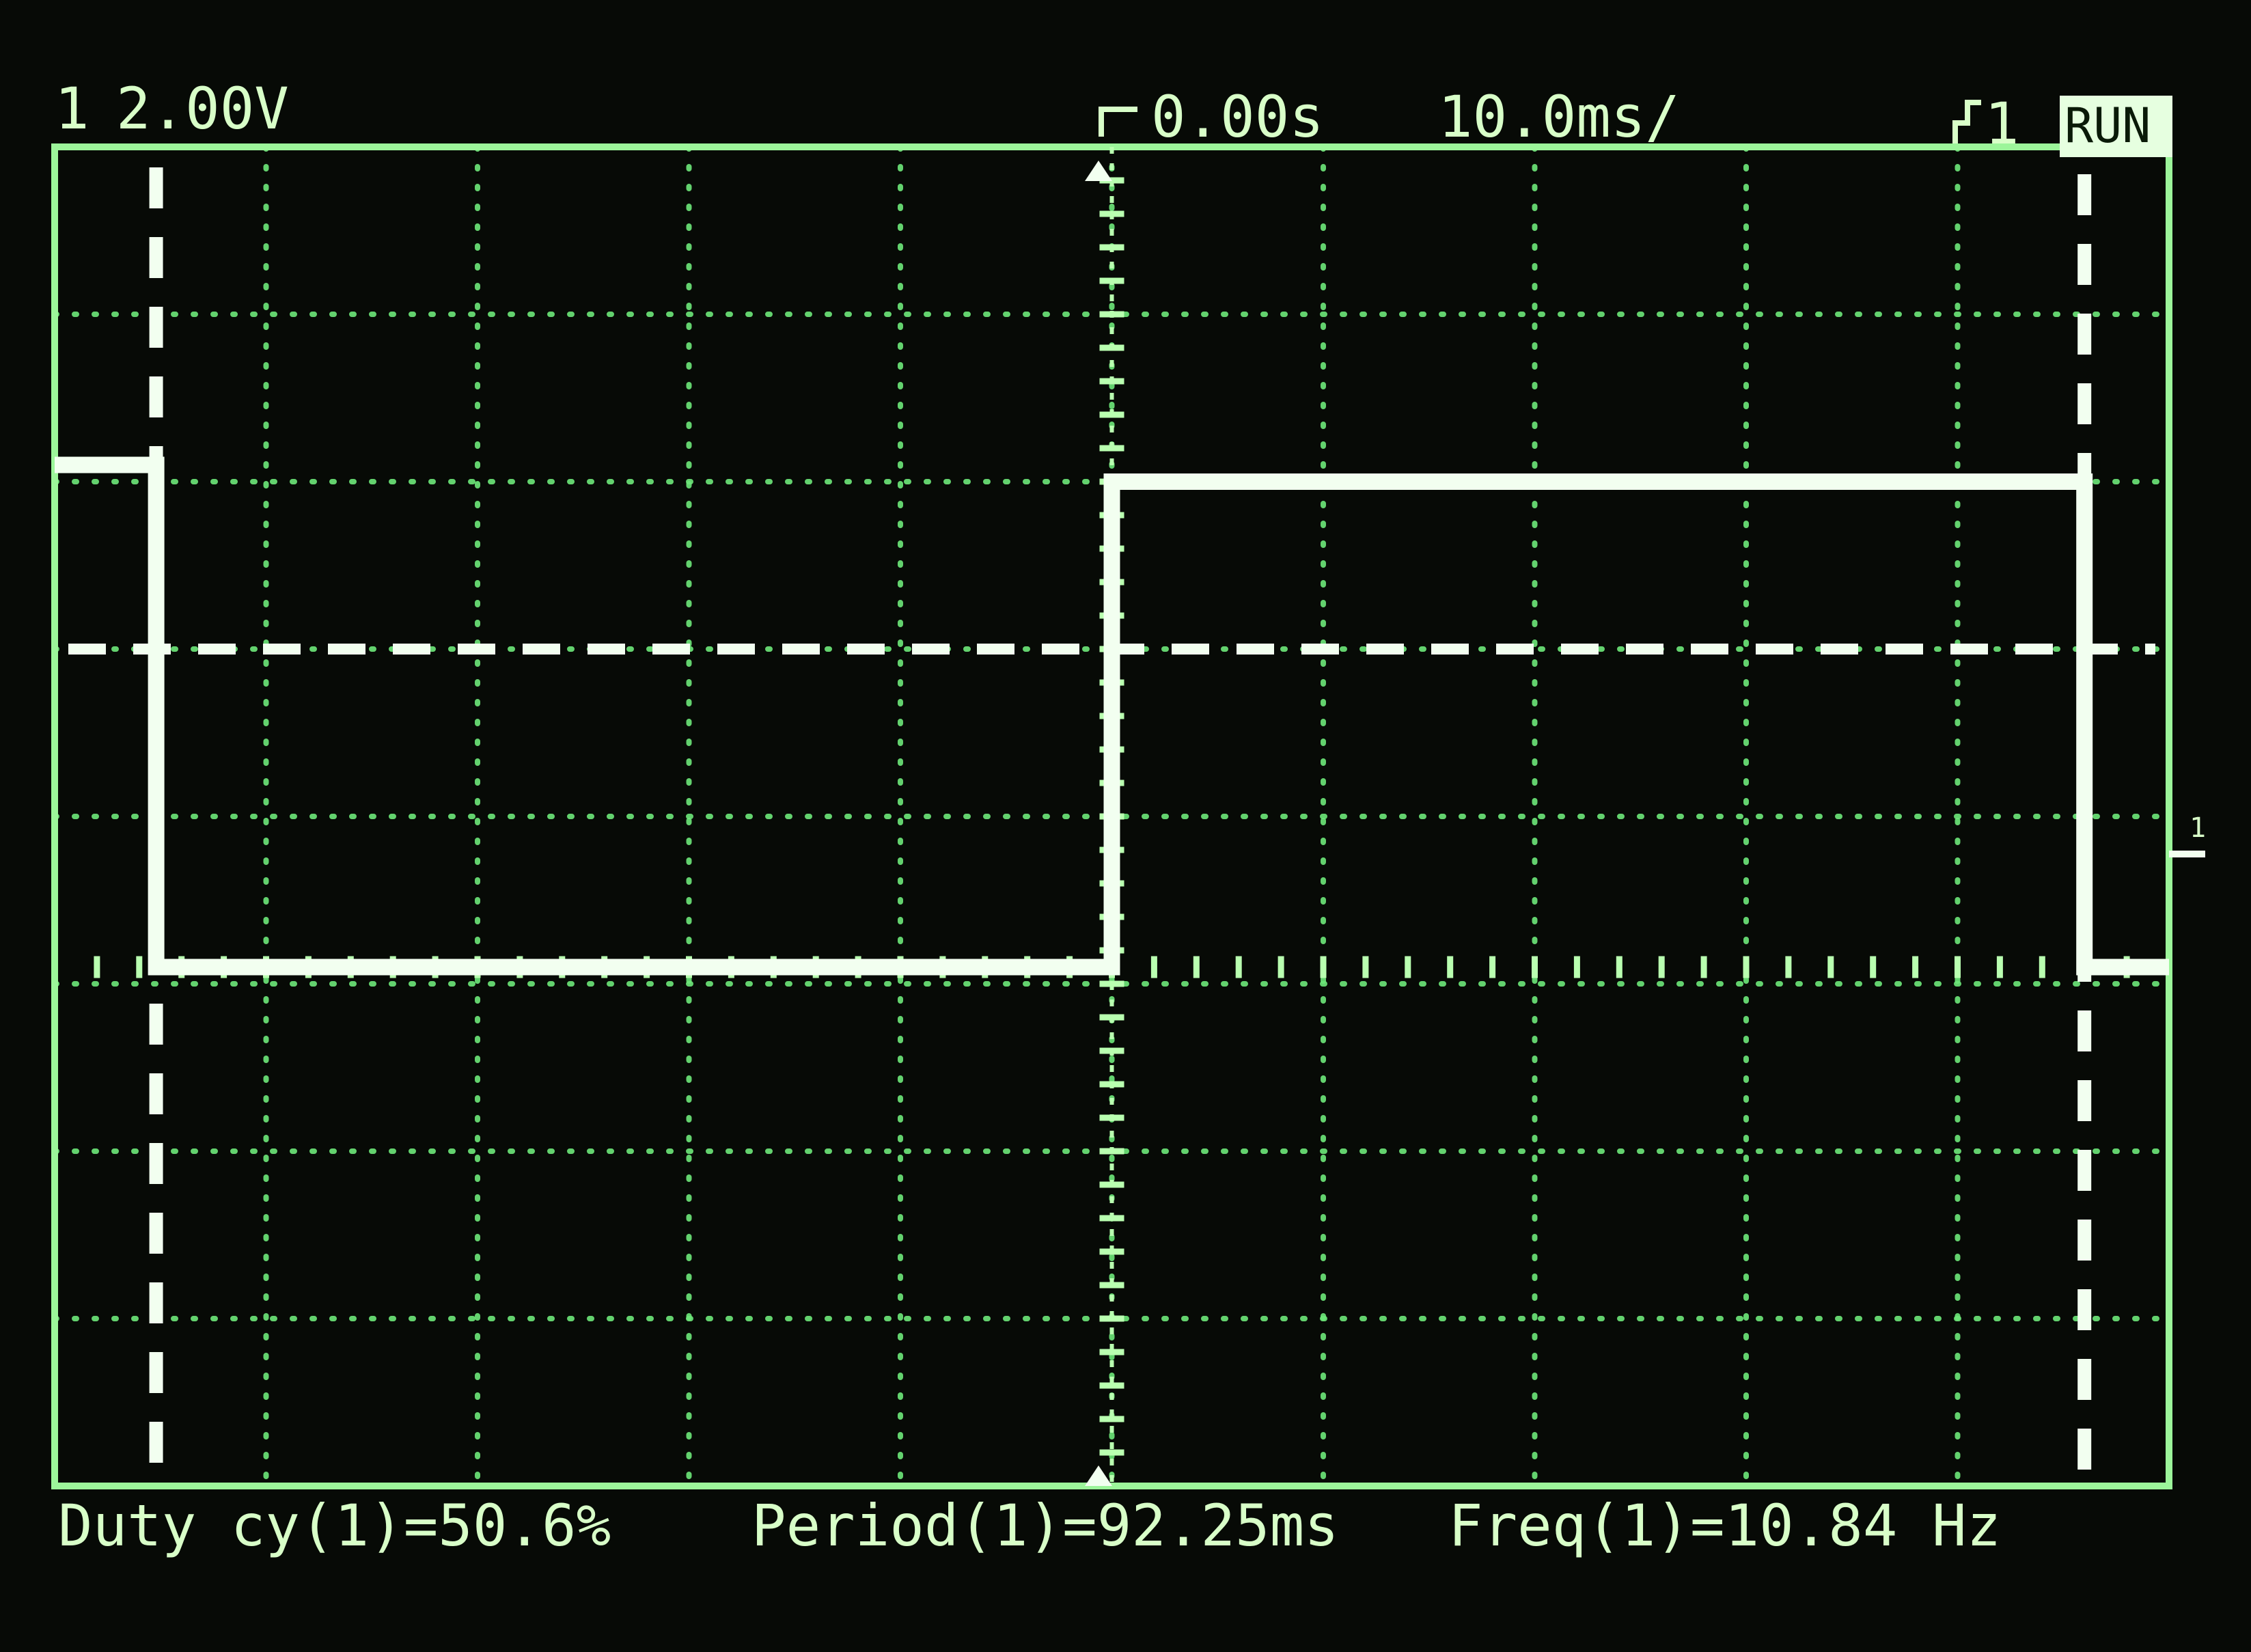 The height and width of the screenshot is (1652, 2251). What do you see at coordinates (1118, 122) in the screenshot?
I see `trigger-position-icon` at bounding box center [1118, 122].